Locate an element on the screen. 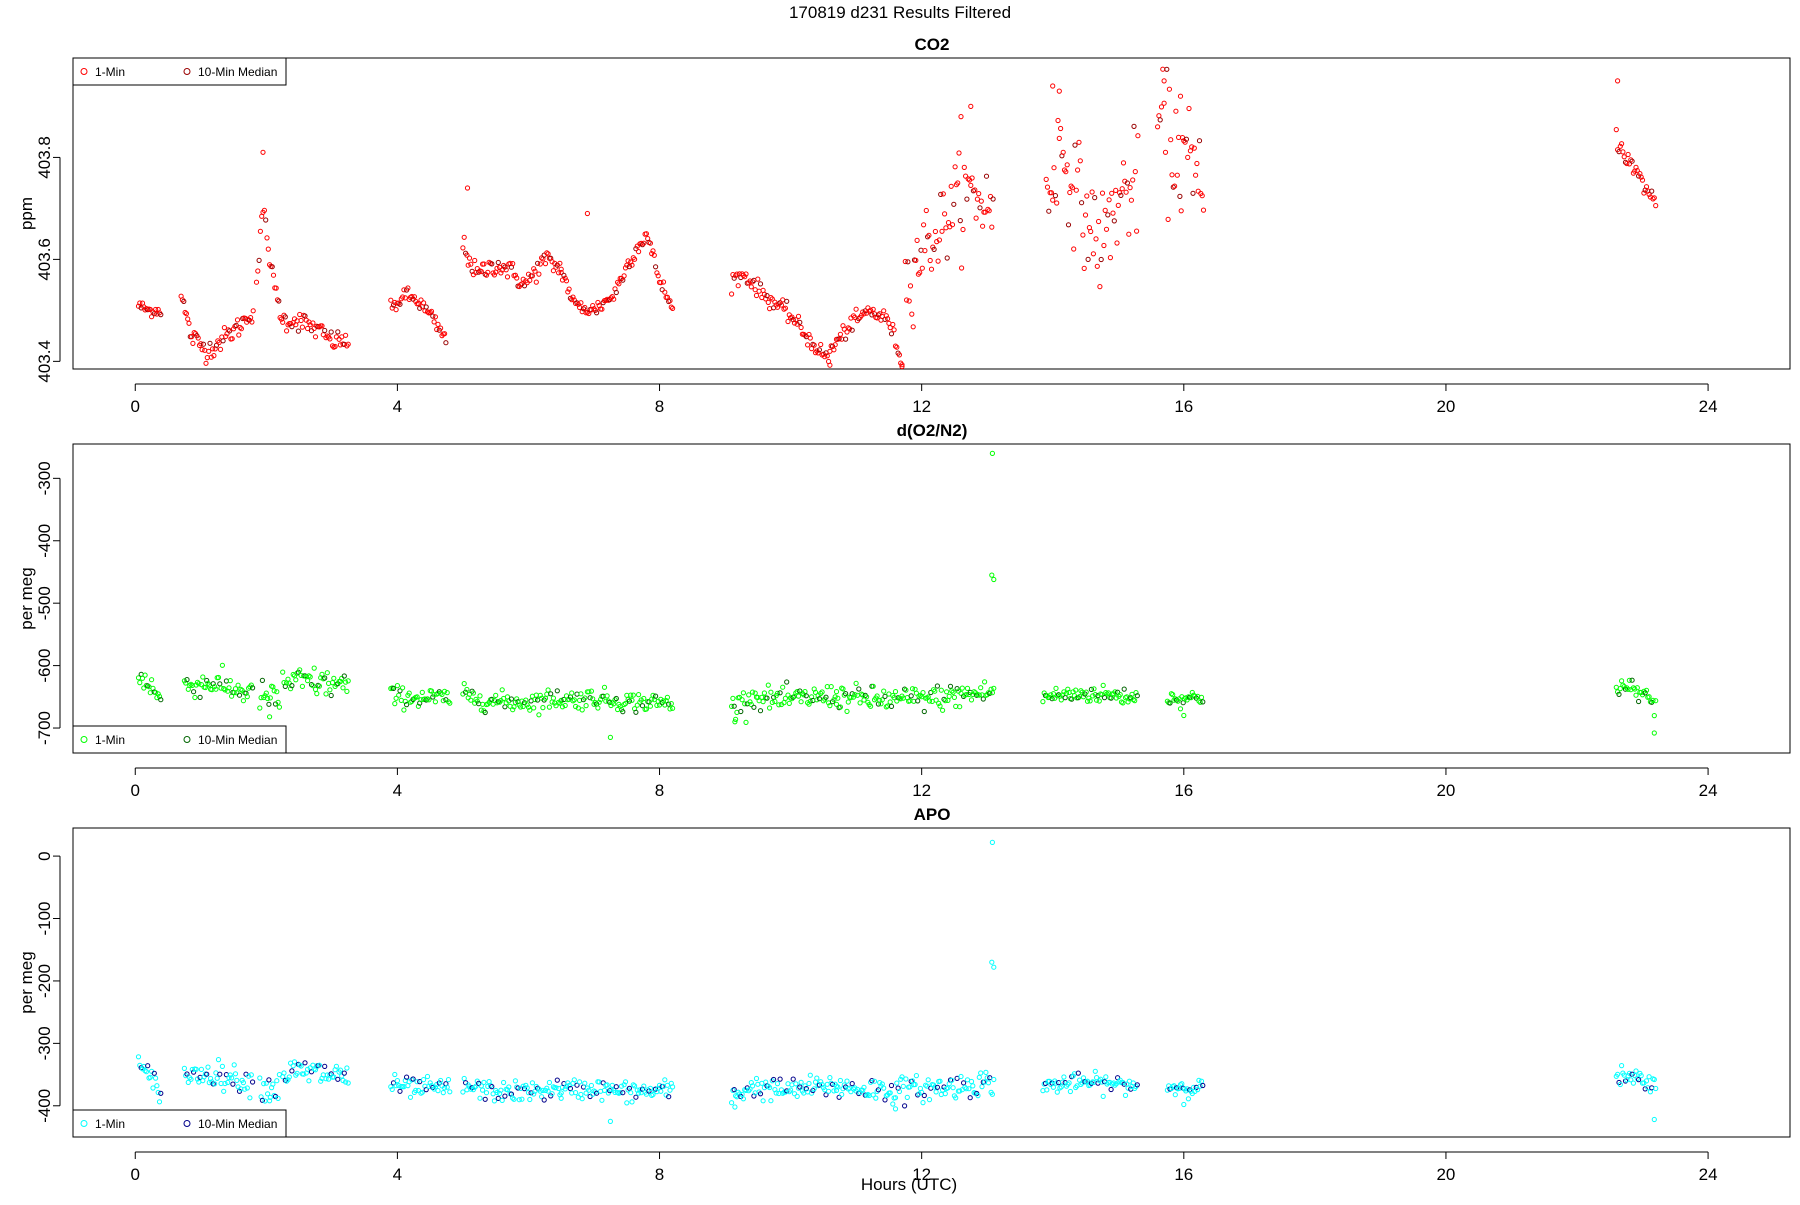  legend-label-median: 10-Min Median is located at coordinates (237, 72).